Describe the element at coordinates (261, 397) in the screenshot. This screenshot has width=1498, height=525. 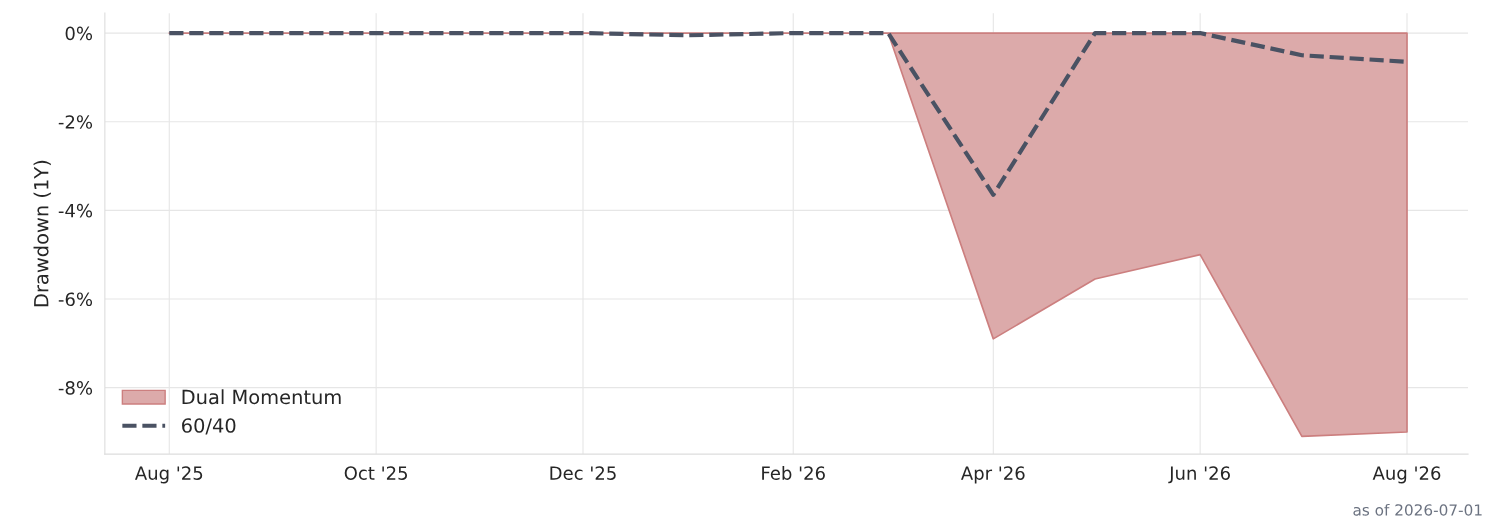
I see `legend-label: Dual Momentum` at that location.